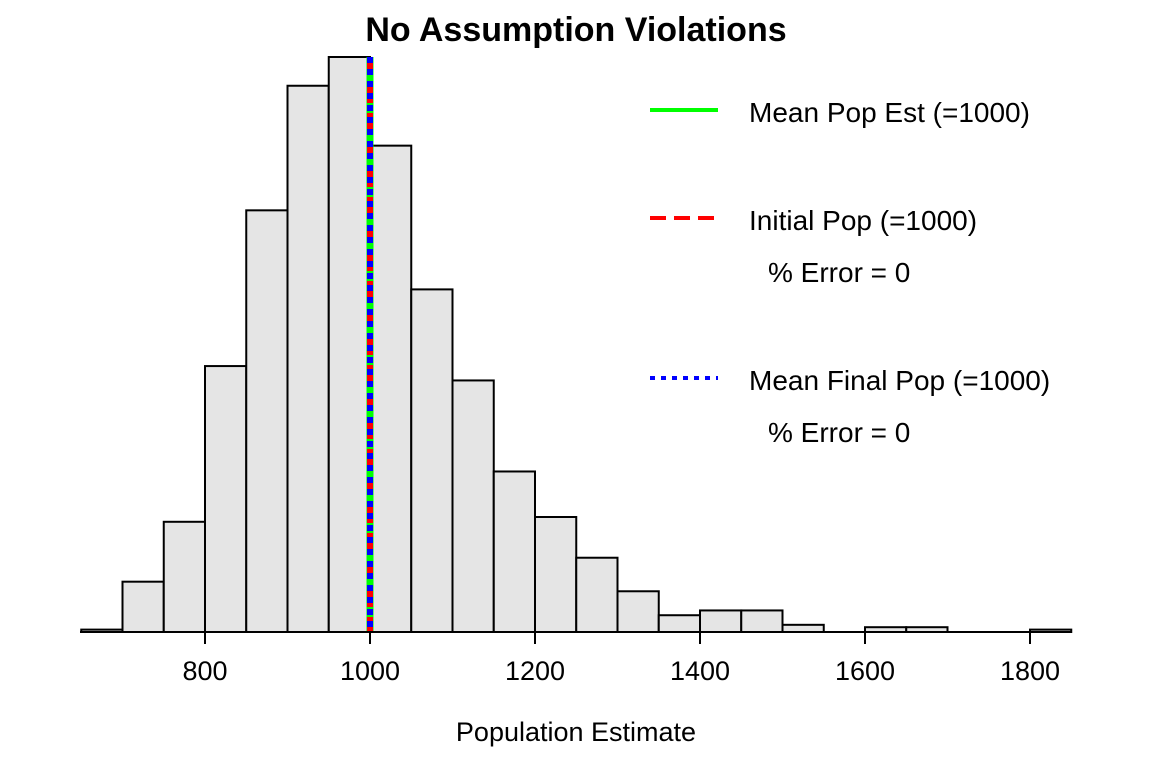  What do you see at coordinates (535, 671) in the screenshot?
I see `x-tick-label: 1200` at bounding box center [535, 671].